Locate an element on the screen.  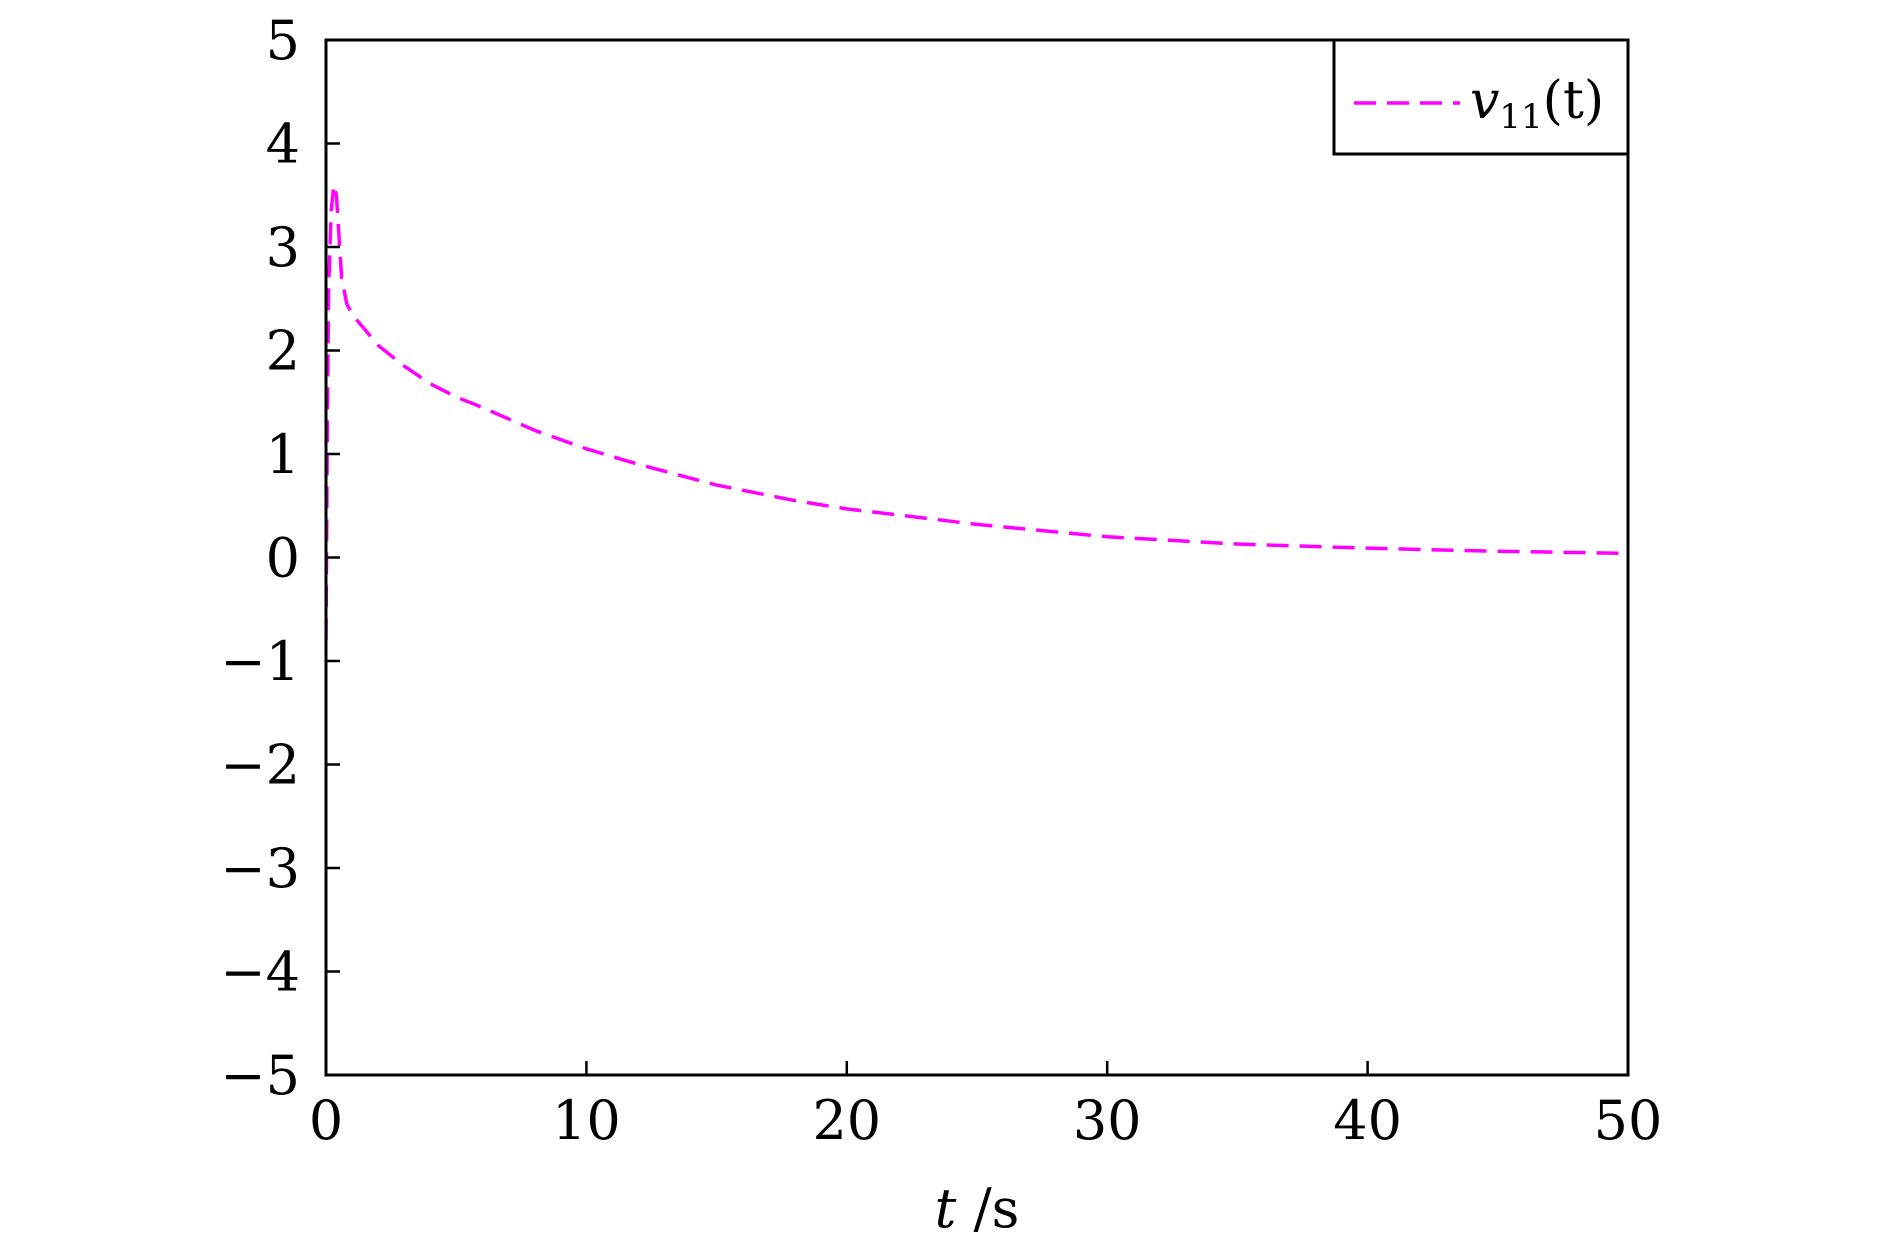
x-tick-label: 30 is located at coordinates (1107, 1120).